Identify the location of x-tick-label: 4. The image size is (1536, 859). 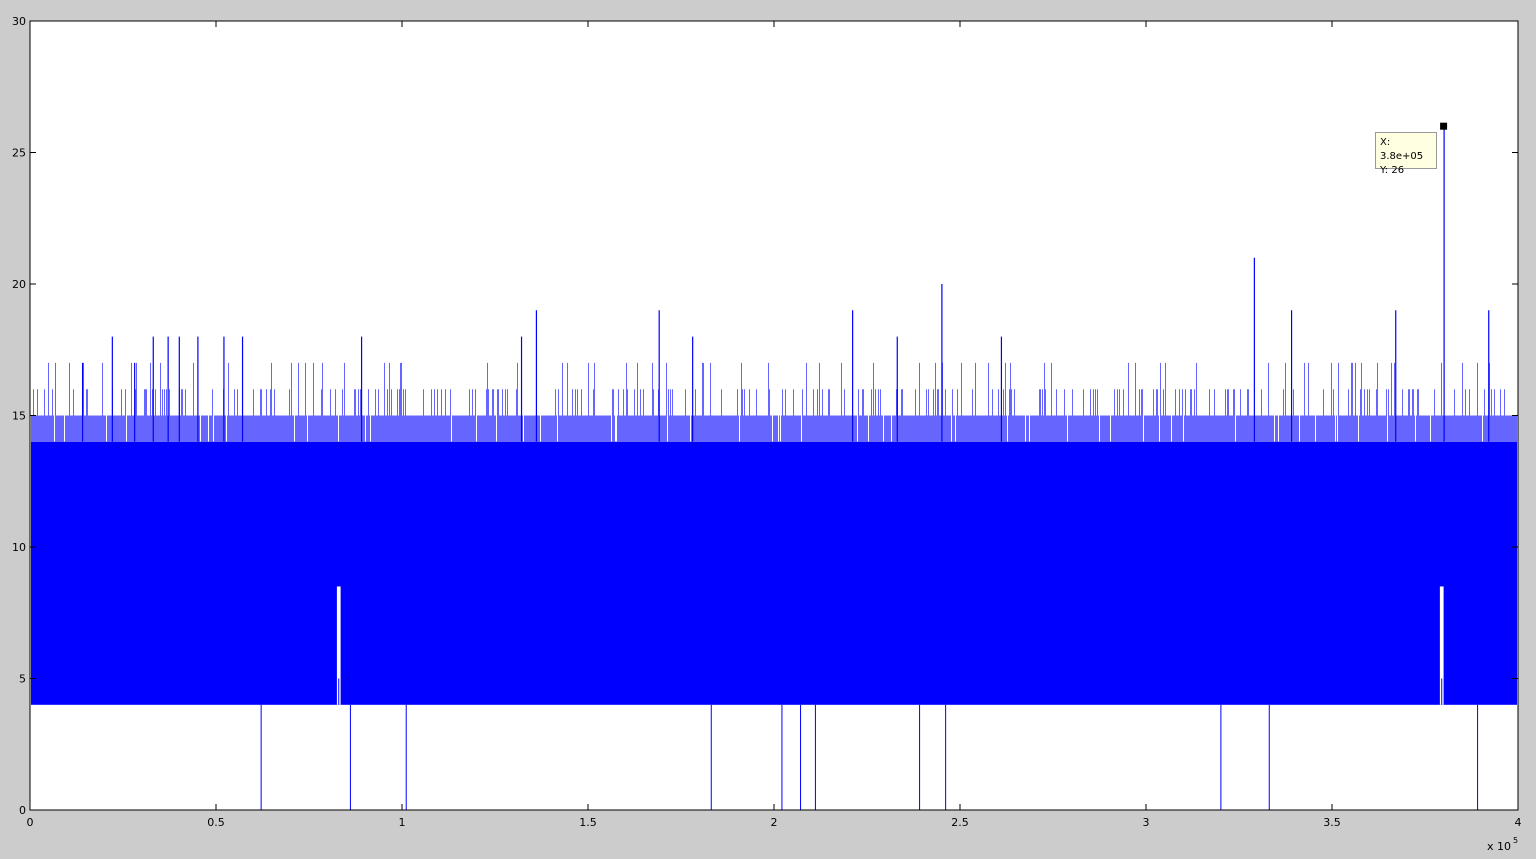
(1518, 822).